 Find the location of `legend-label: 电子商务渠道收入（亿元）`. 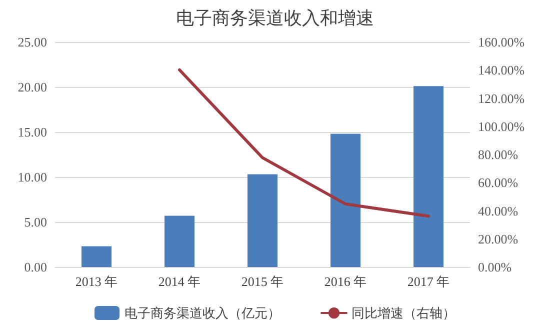

legend-label: 电子商务渠道收入（亿元） is located at coordinates (202, 313).